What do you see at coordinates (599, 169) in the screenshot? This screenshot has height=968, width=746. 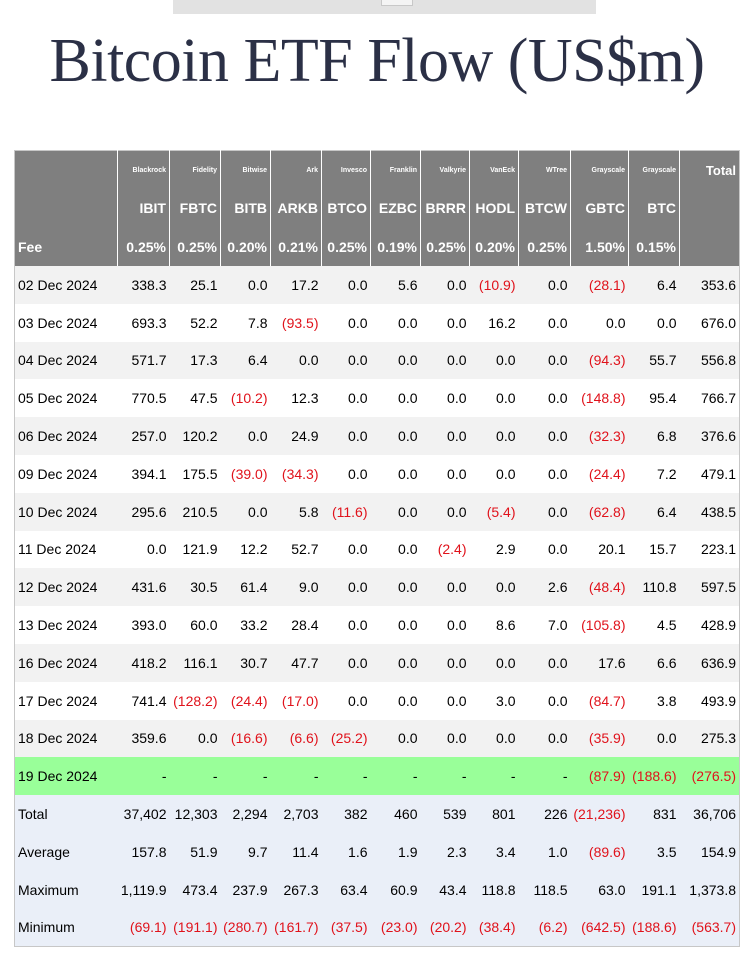 I see `issuer-header-cell: Grayscale` at bounding box center [599, 169].